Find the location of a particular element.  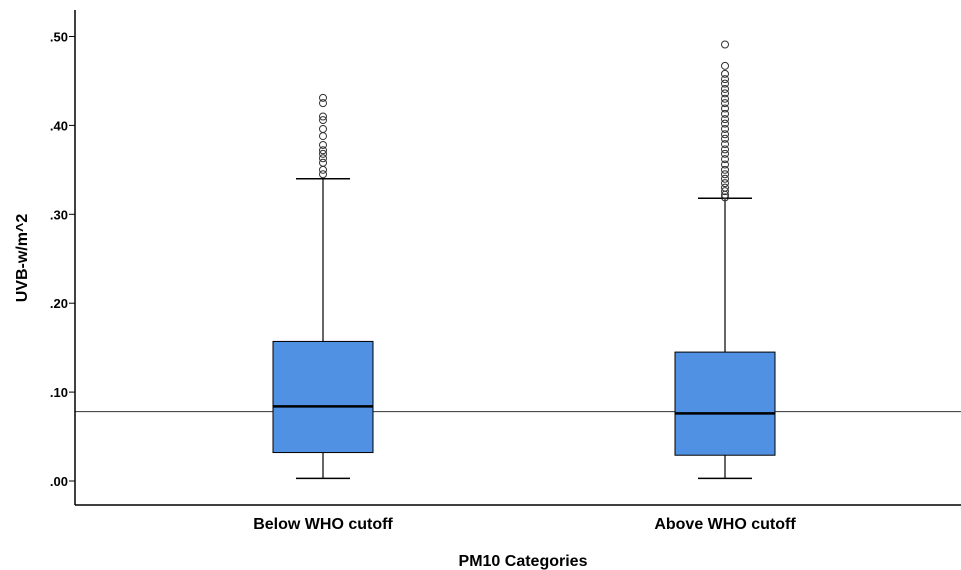

y-tick-label: .00 is located at coordinates (59, 481).